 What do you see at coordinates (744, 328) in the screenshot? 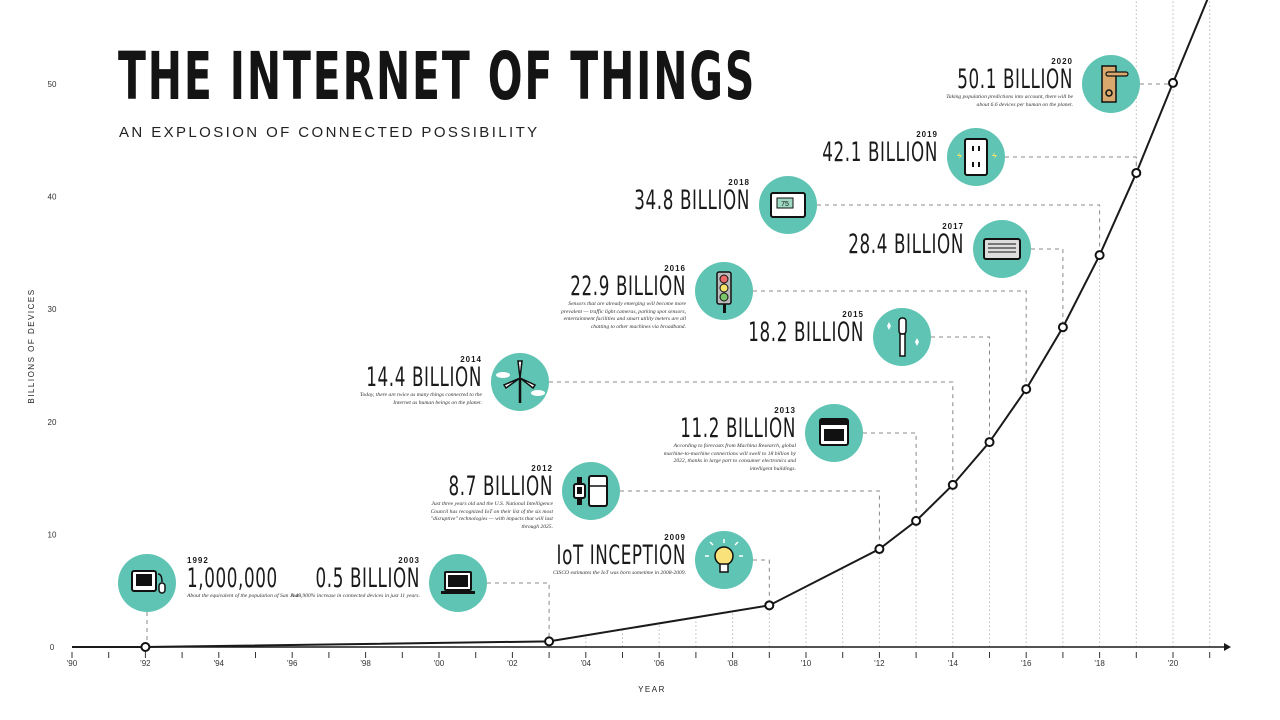
I see `callout-2015: 2015 18.2 BILLION` at bounding box center [744, 328].